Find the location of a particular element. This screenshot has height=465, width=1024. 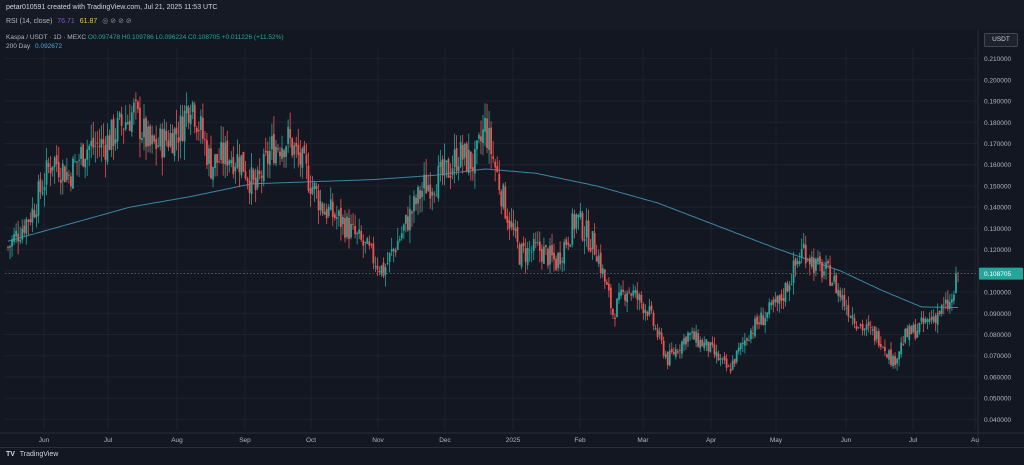

x-tick-label: May is located at coordinates (776, 440).